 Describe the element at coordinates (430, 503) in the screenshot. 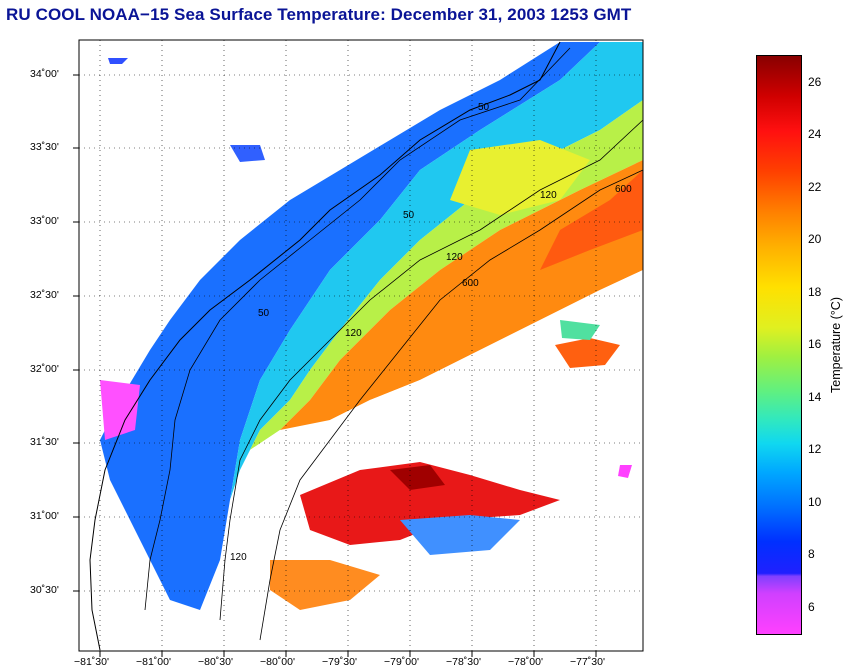

I see `southern-hot-patch` at that location.